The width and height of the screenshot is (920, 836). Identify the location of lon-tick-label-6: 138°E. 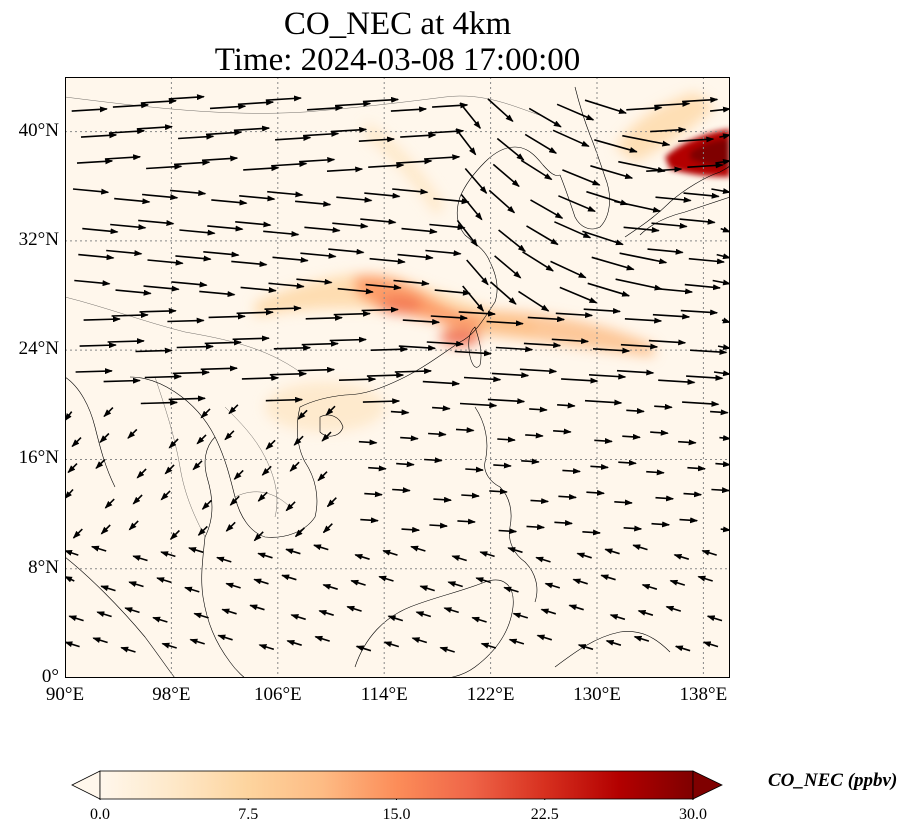
(703, 694).